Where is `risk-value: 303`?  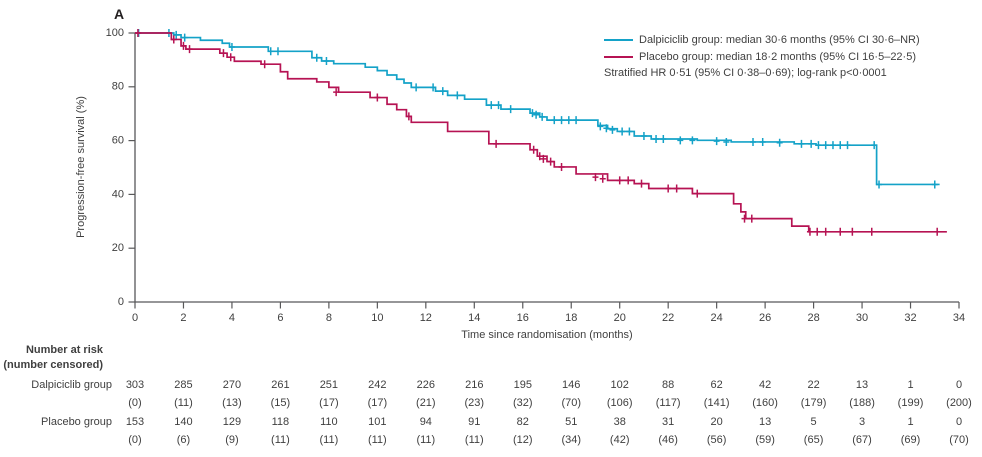
risk-value: 303 is located at coordinates (135, 385).